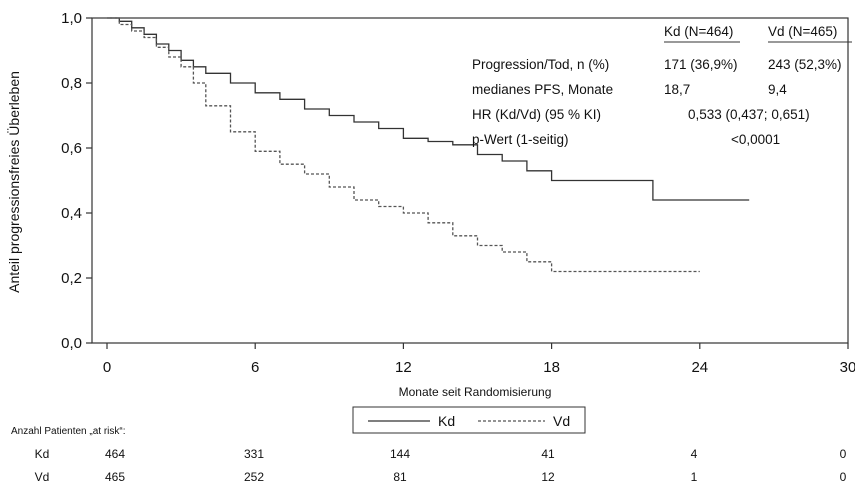 This screenshot has height=487, width=855. What do you see at coordinates (694, 477) in the screenshot?
I see `at-risk-value: 1` at bounding box center [694, 477].